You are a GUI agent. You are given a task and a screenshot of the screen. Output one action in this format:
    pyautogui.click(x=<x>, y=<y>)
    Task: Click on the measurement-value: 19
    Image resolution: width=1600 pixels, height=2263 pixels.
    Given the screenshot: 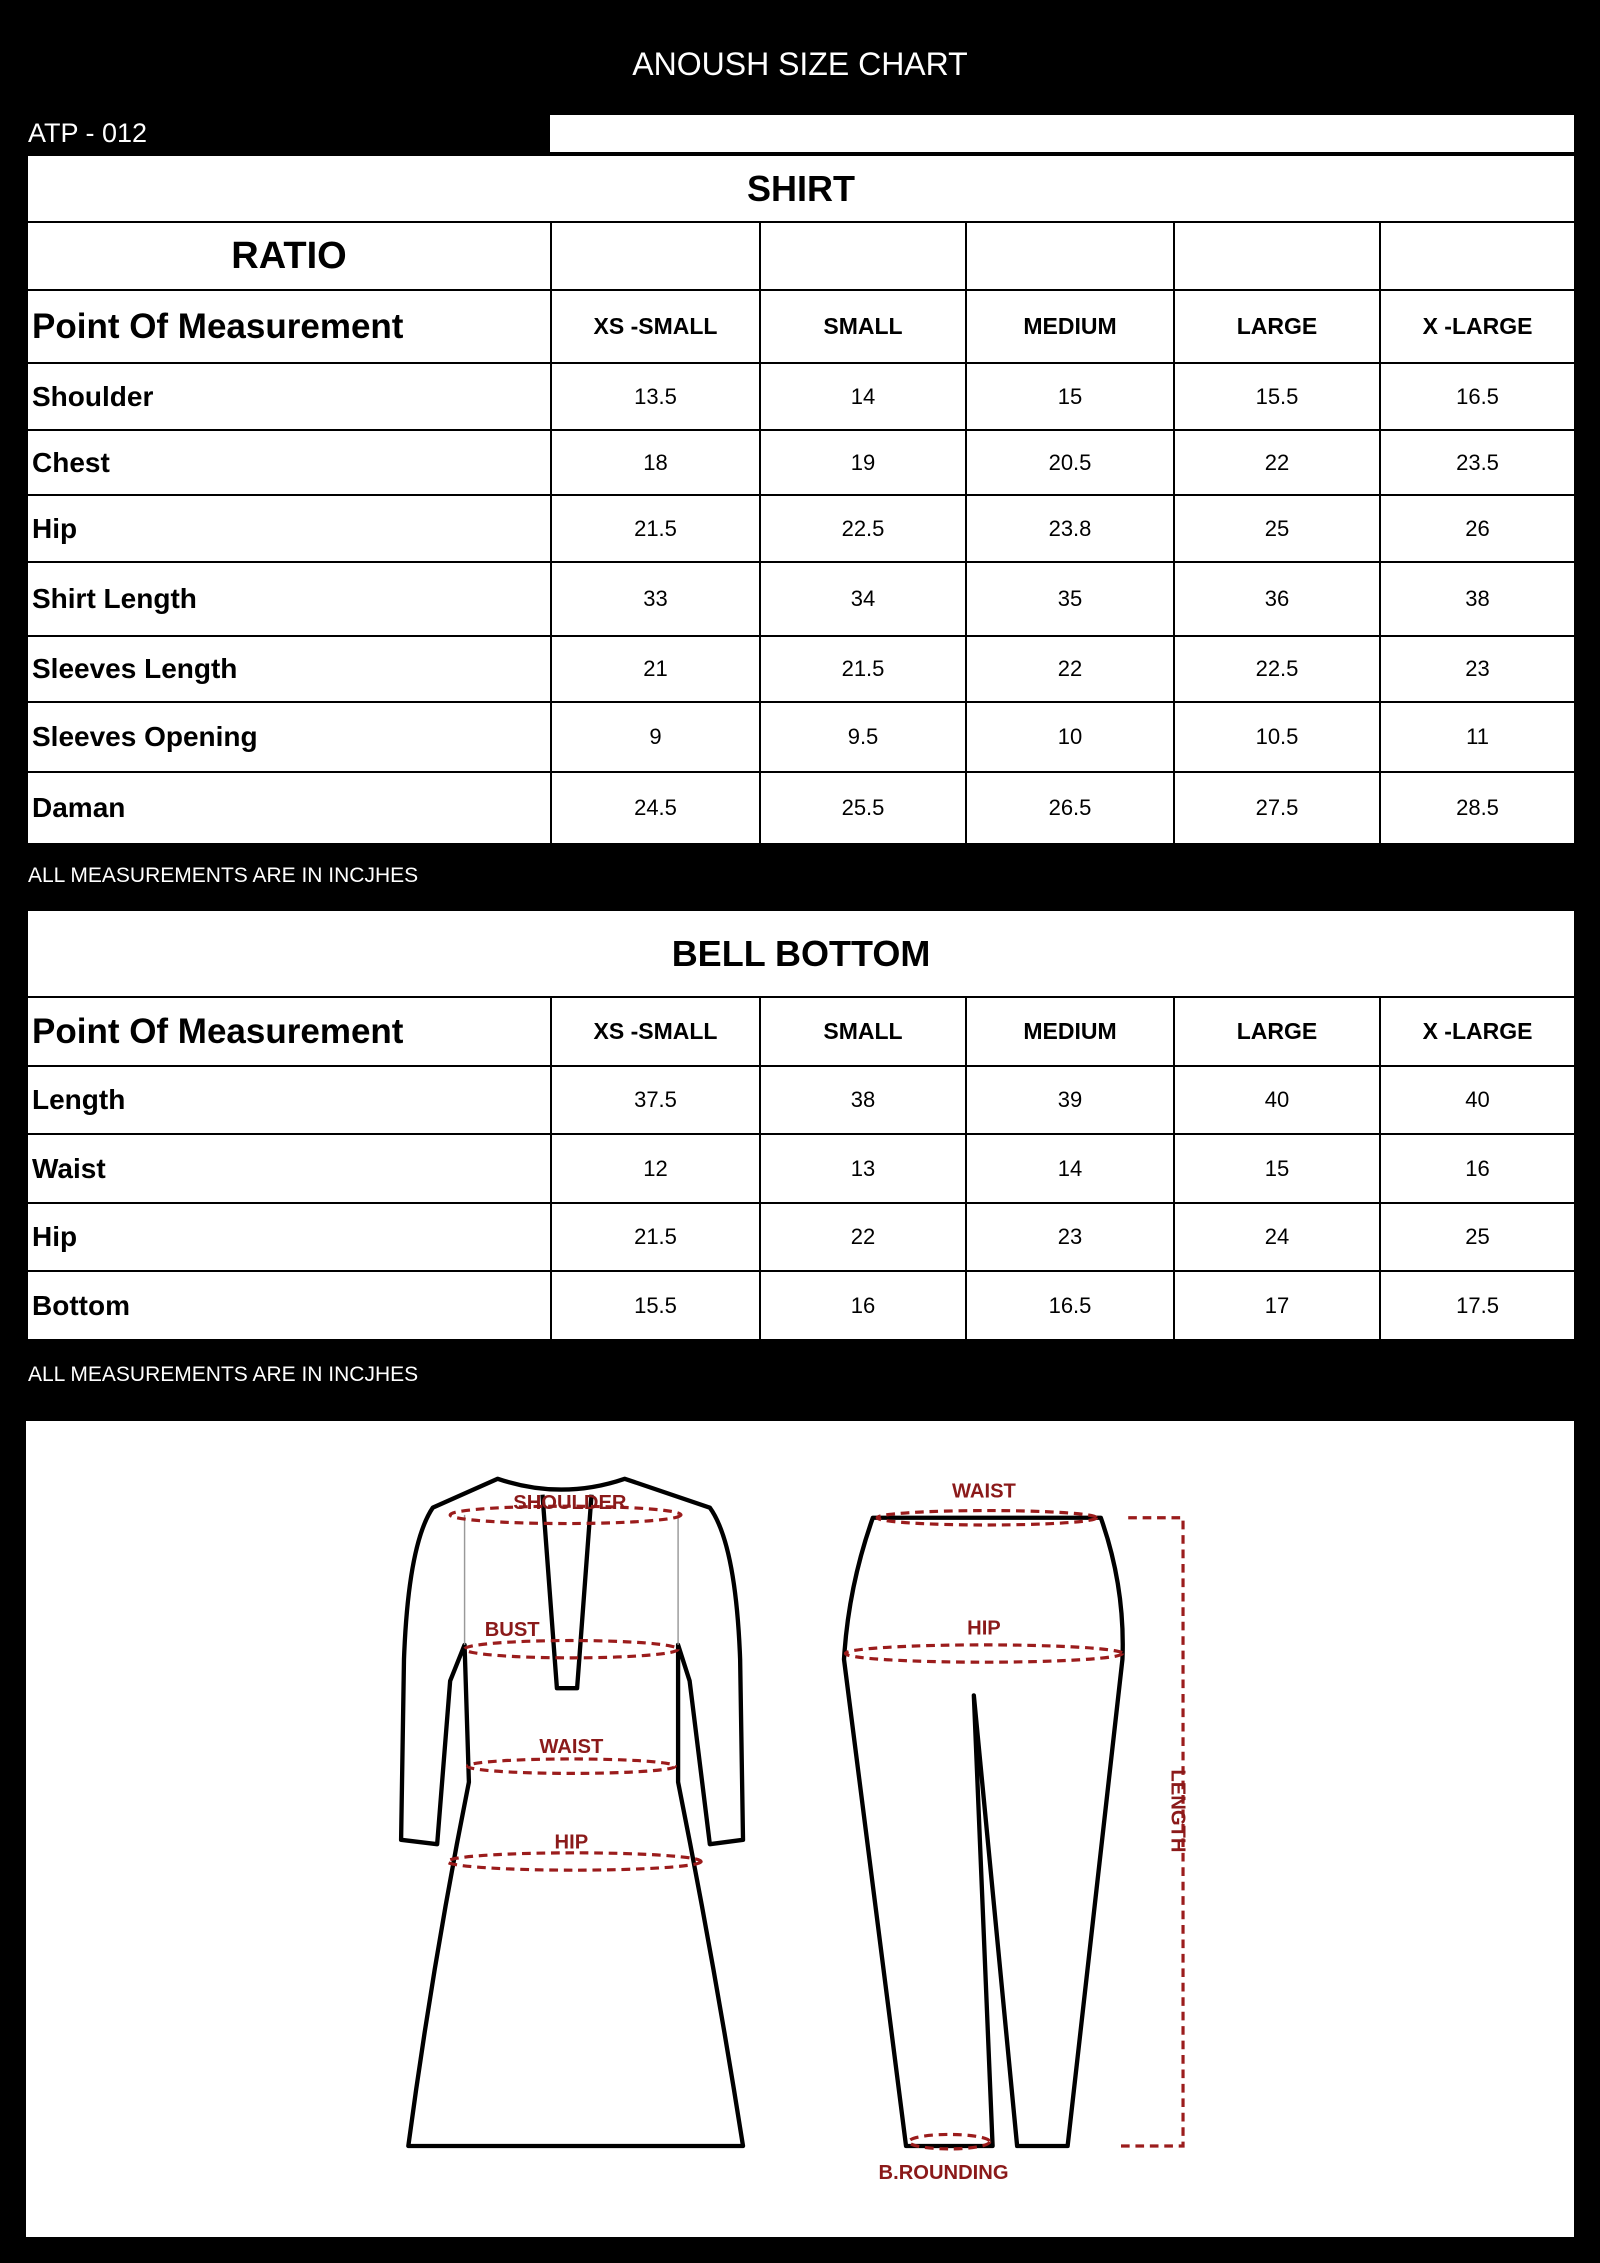 What is the action you would take?
    pyautogui.click(x=863, y=462)
    